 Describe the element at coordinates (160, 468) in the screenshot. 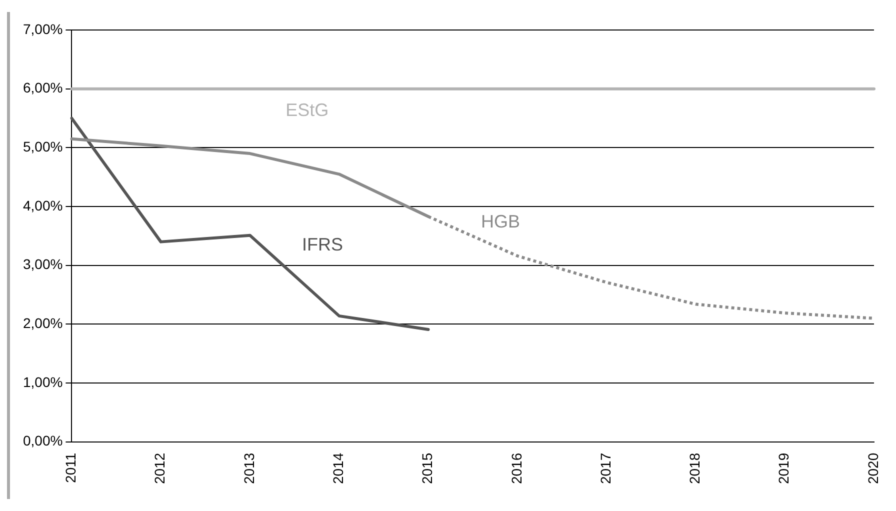

I see `x-tick-label: 2012` at that location.